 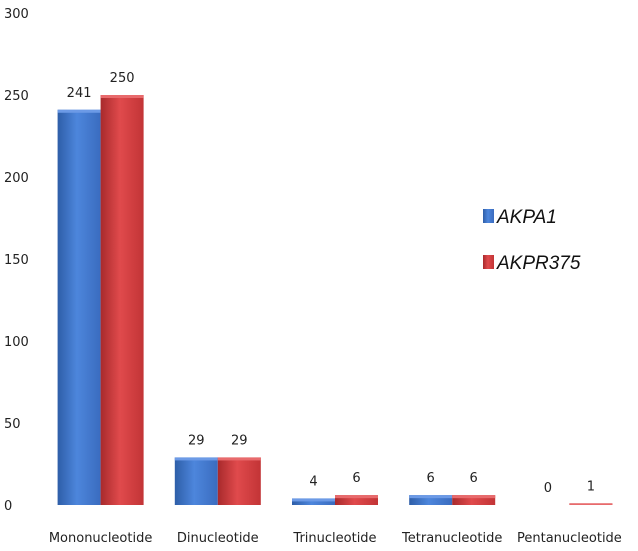 I want to click on bar-akpr375-mononucleotide, so click(x=122, y=300).